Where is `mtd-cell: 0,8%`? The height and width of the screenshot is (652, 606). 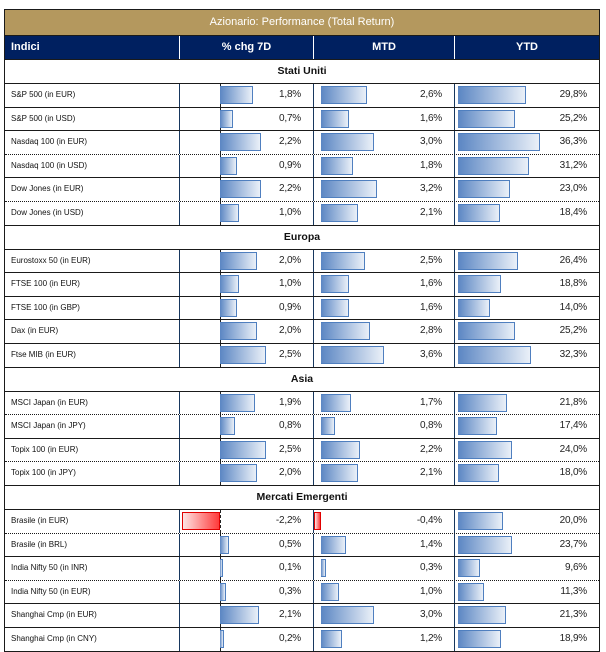 mtd-cell: 0,8% is located at coordinates (383, 426).